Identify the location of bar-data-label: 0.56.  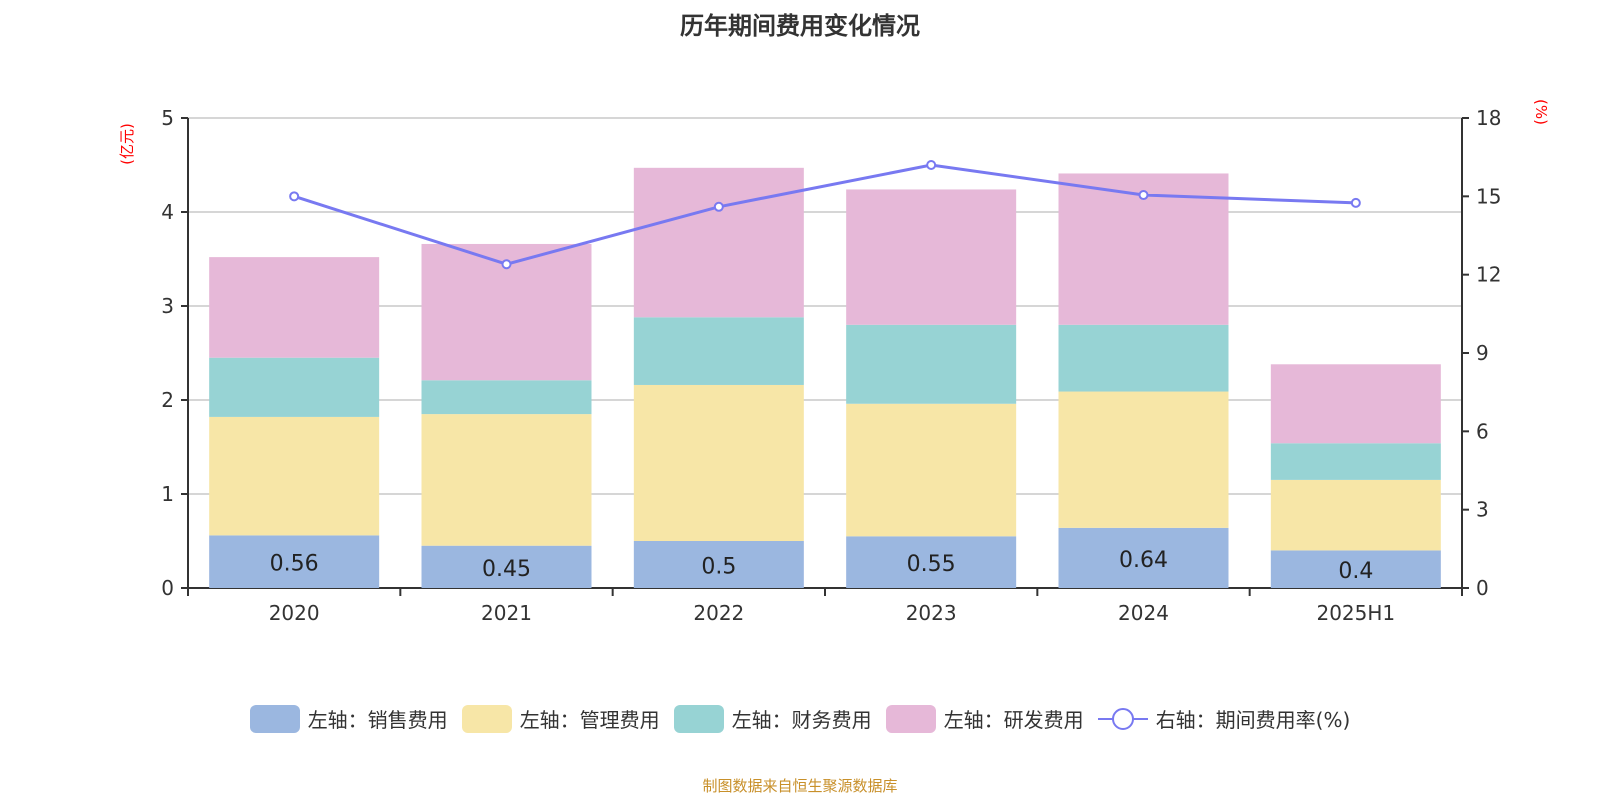
(294, 564).